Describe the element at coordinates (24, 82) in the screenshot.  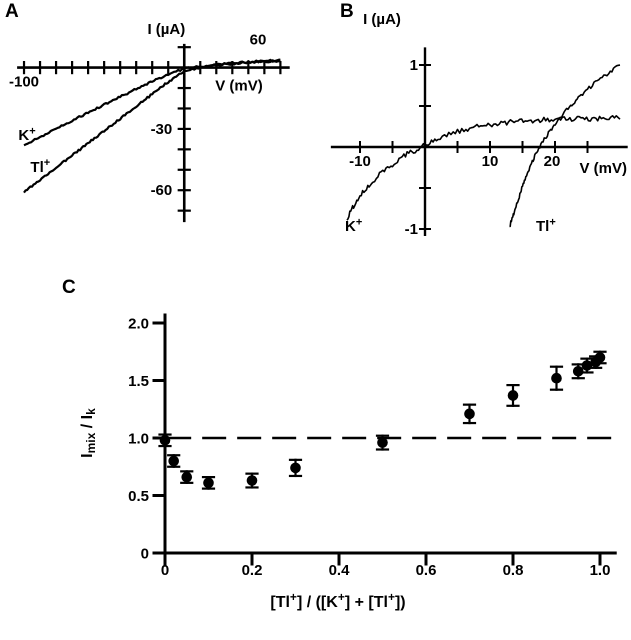
I see `a-xtick-label-neg100: -100` at that location.